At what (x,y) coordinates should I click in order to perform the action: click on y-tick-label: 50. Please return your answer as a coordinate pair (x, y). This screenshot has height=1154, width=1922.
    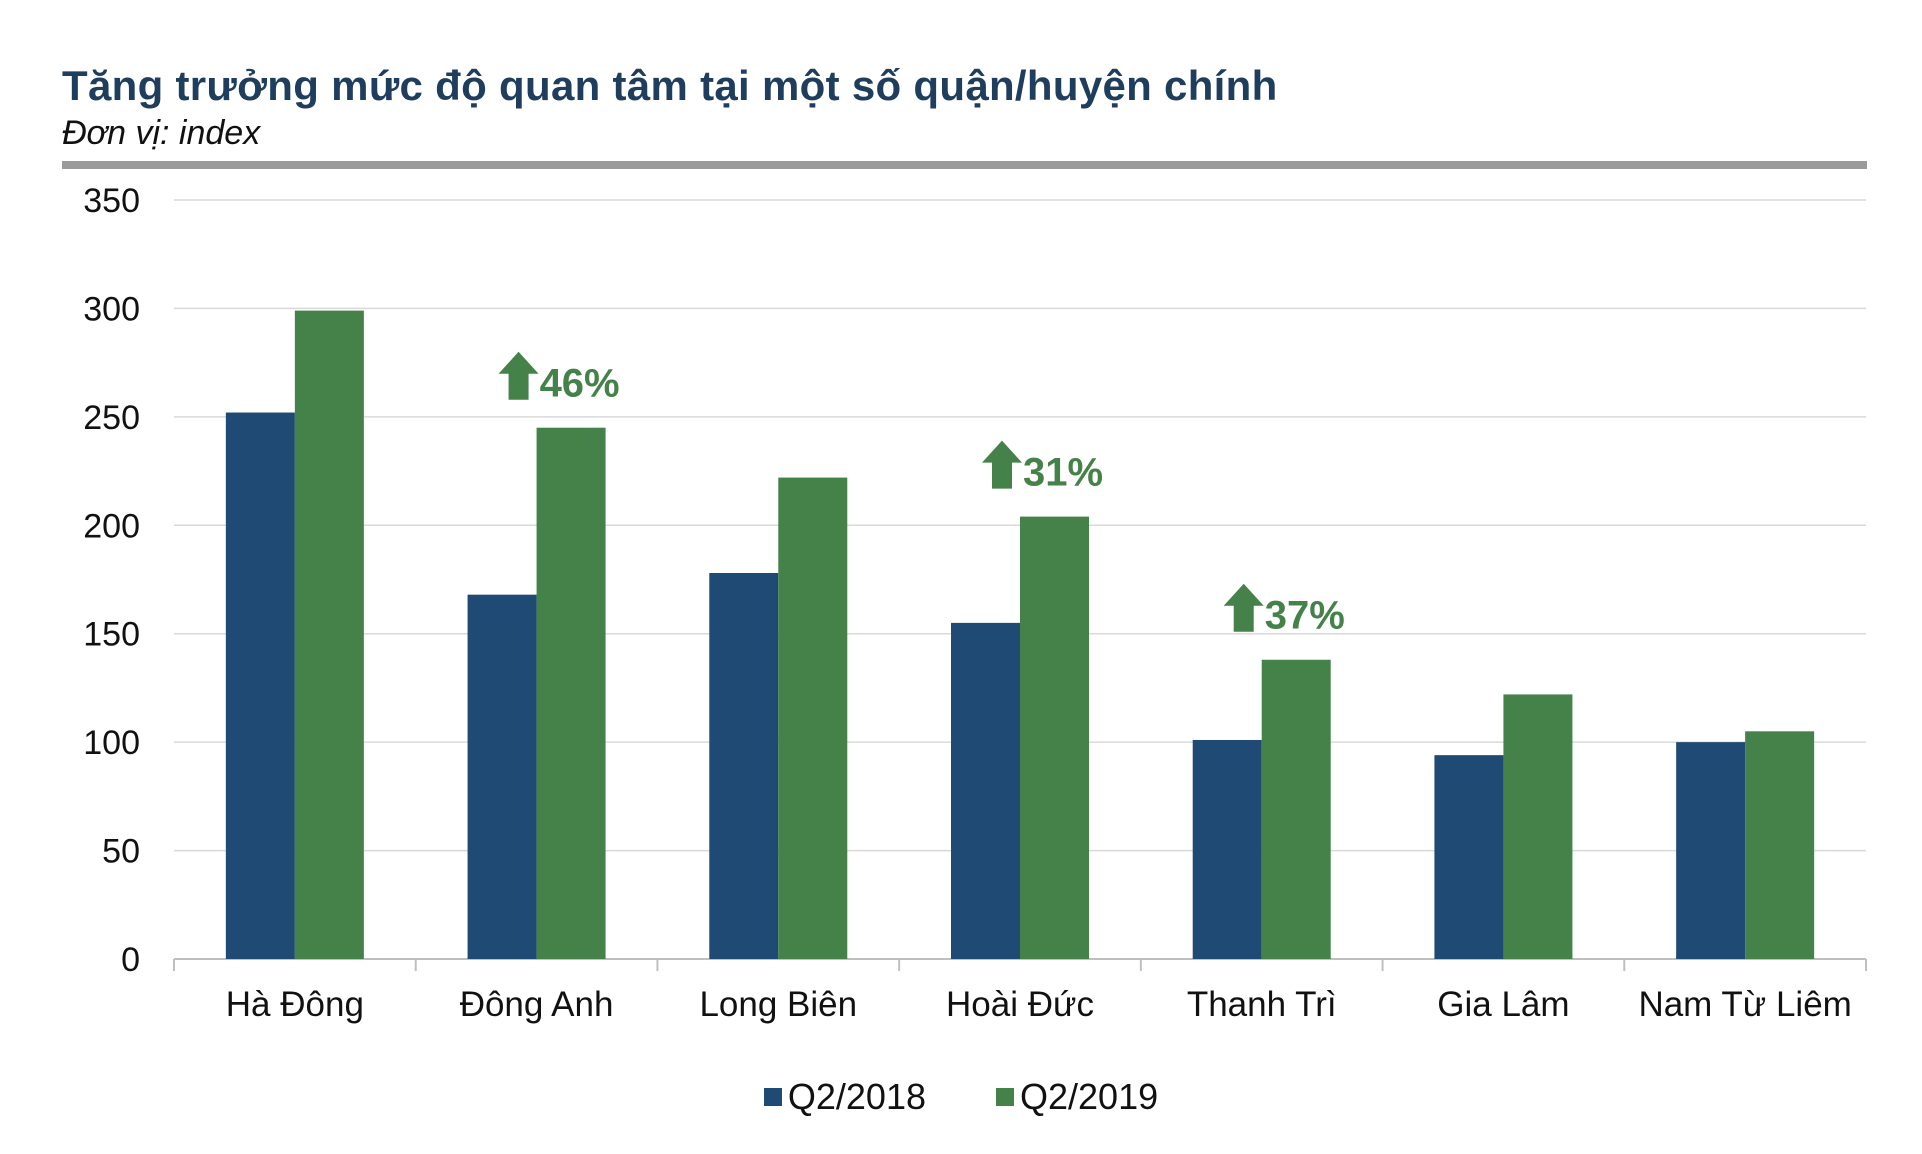
    Looking at the image, I should click on (121, 852).